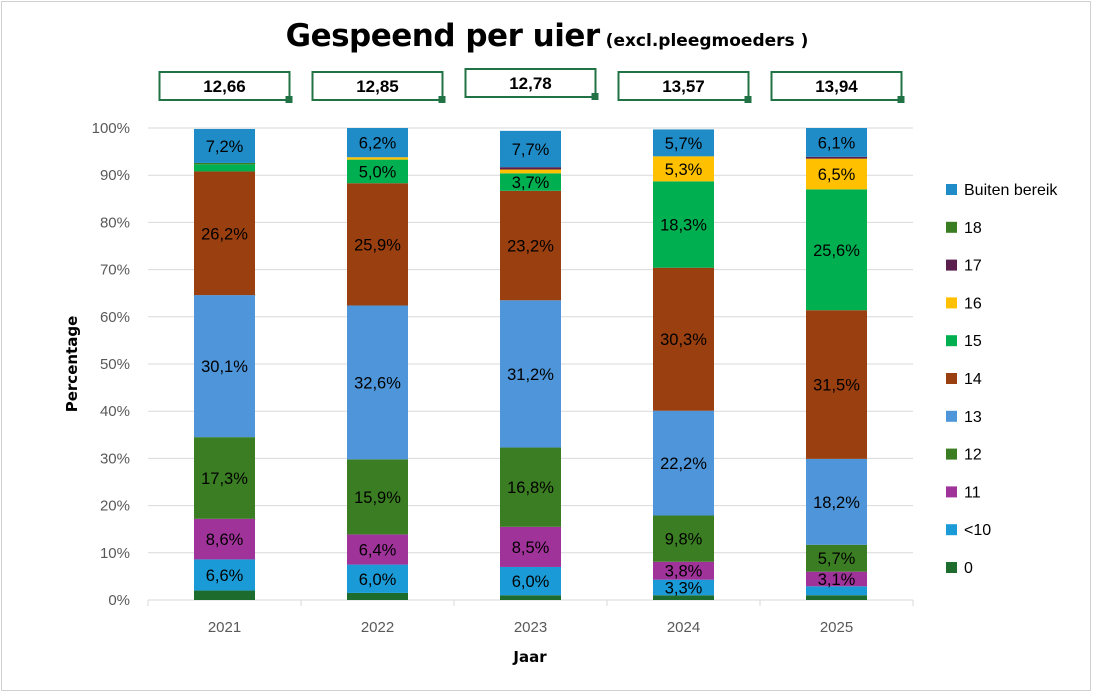  Describe the element at coordinates (836, 386) in the screenshot. I see `data-label: 31,5%` at that location.